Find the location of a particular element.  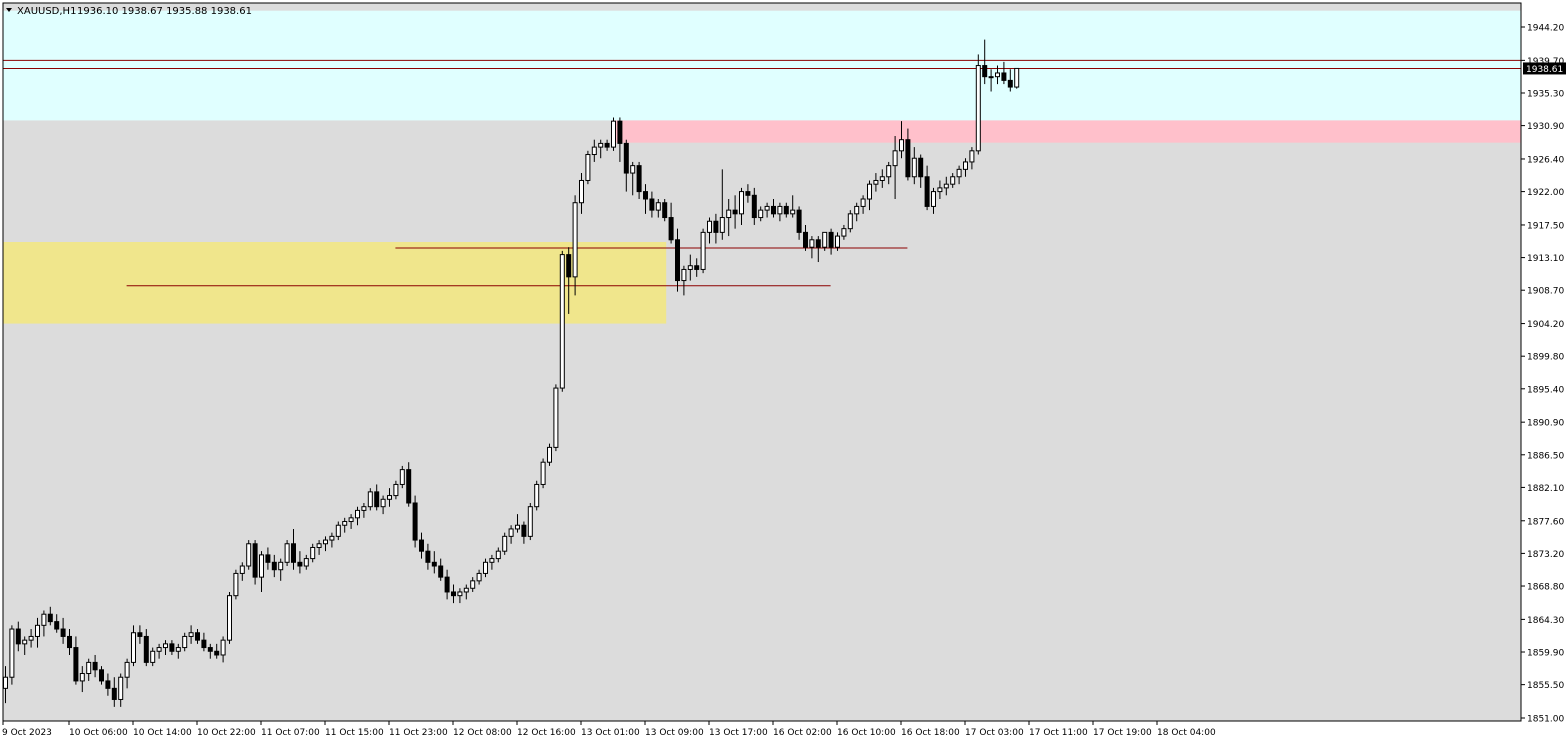

price-tick-label: 1851.00 is located at coordinates (1545, 720).